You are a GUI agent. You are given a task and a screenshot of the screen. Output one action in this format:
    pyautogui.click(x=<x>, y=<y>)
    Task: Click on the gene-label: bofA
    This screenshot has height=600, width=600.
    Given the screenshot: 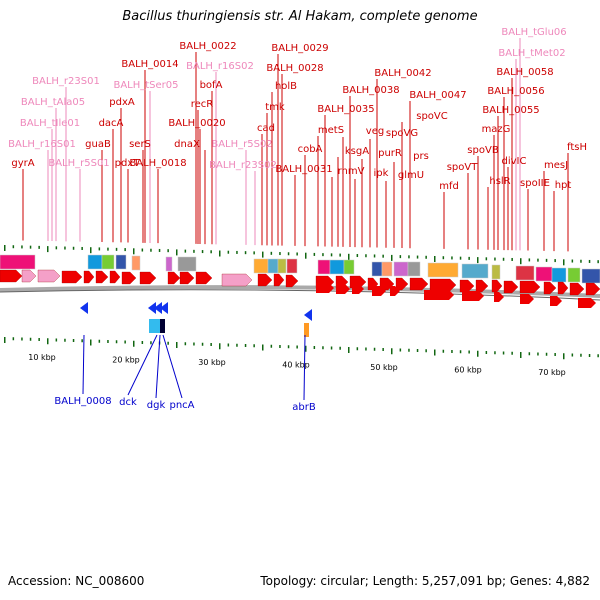 What is the action you would take?
    pyautogui.click(x=211, y=85)
    